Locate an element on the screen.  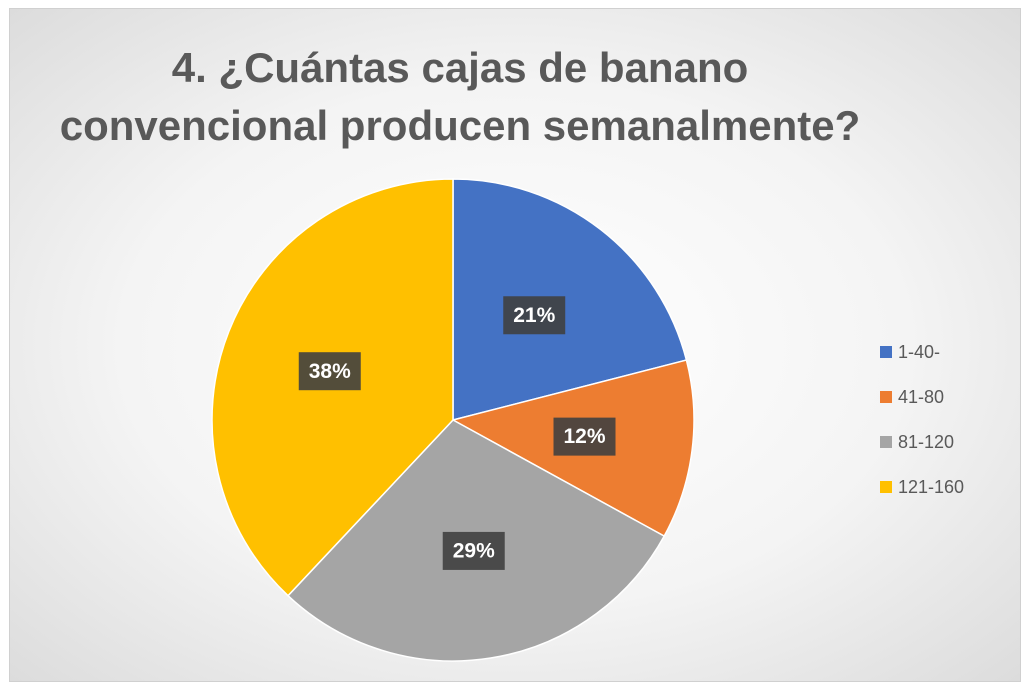
data-label: 12% is located at coordinates (584, 436).